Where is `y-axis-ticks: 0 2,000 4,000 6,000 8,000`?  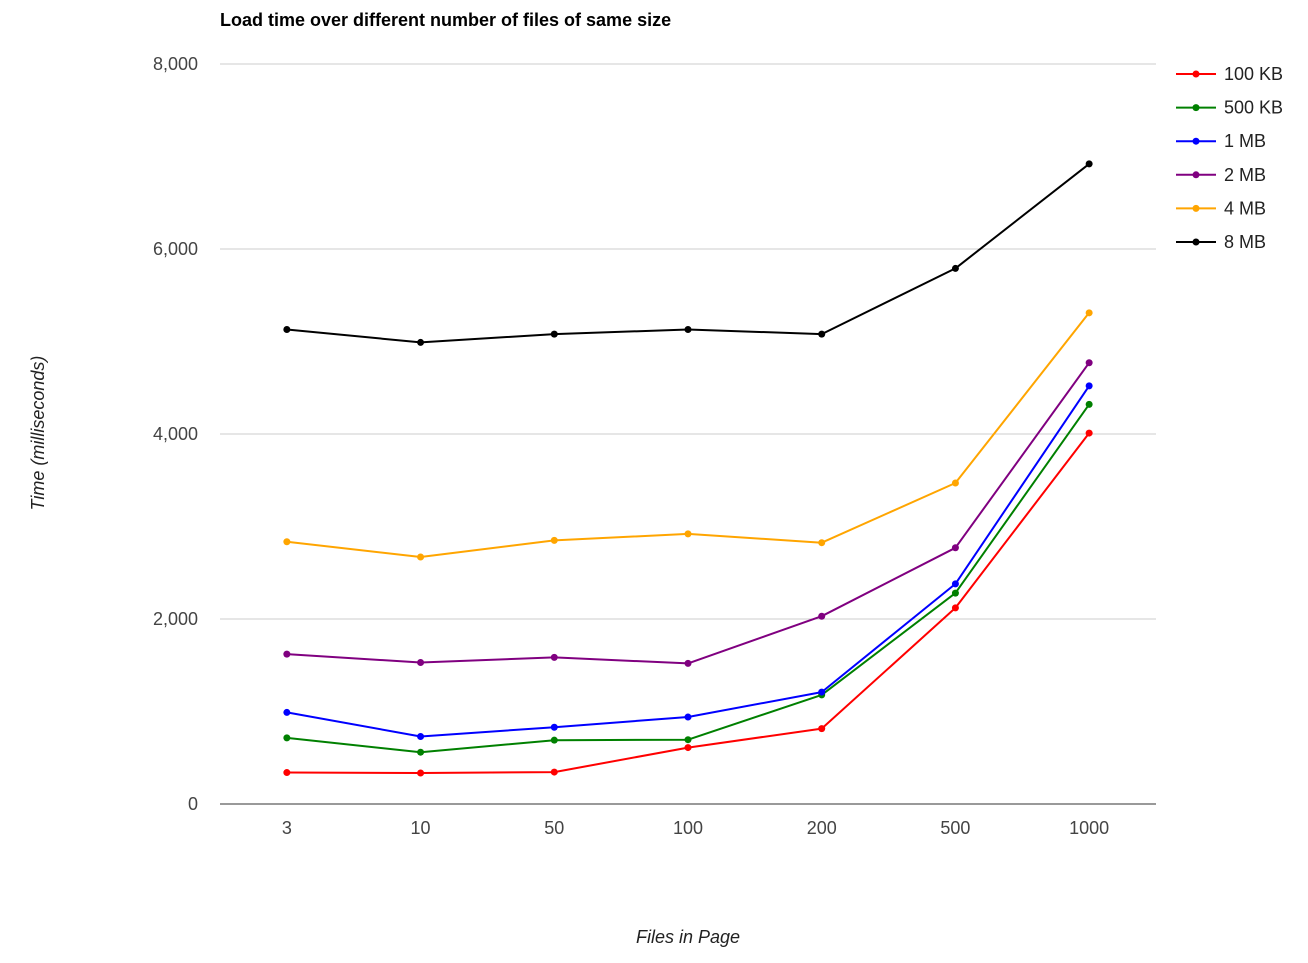 y-axis-ticks: 0 2,000 4,000 6,000 8,000 is located at coordinates (175, 434).